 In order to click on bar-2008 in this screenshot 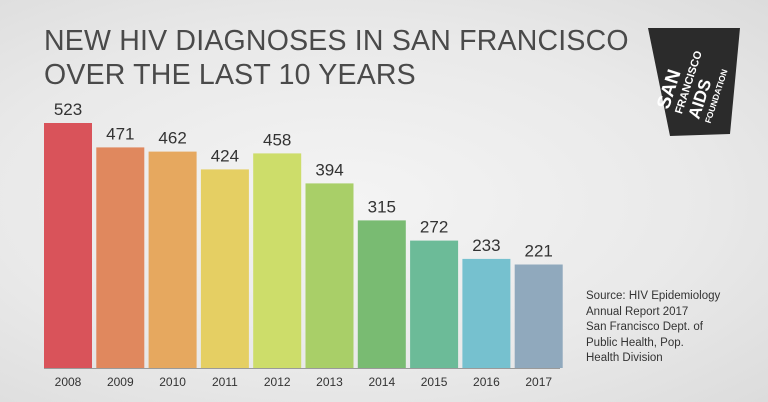, I will do `click(68, 245)`.